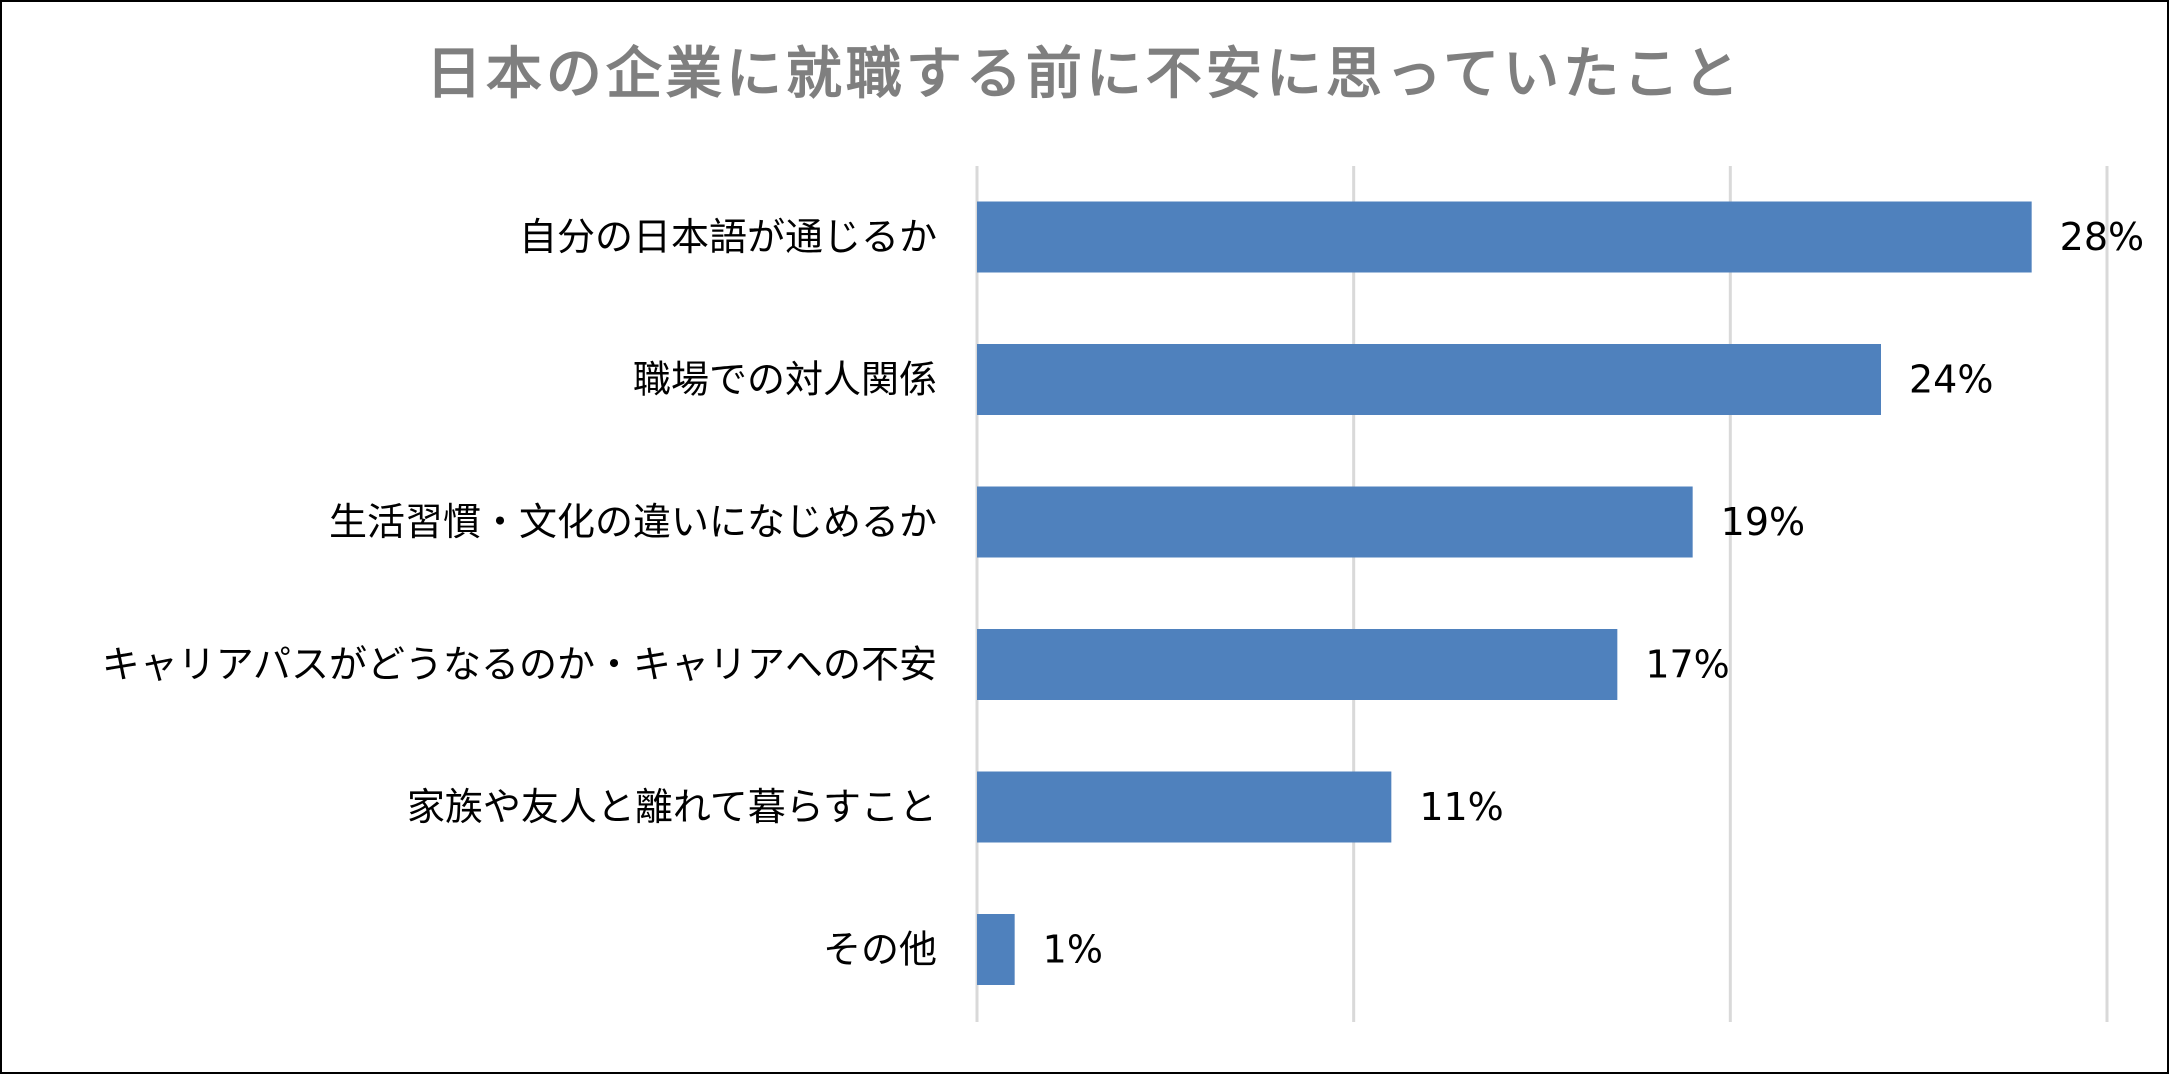 This screenshot has width=2169, height=1074. I want to click on data-label-4: 11%, so click(1461, 807).